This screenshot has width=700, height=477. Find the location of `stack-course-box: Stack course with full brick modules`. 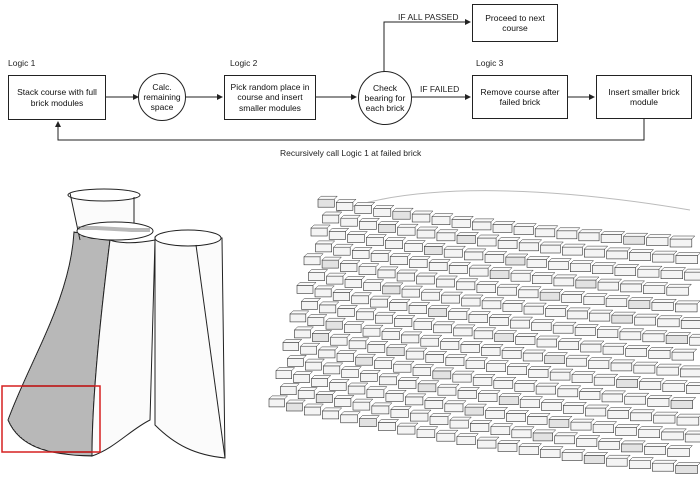

stack-course-box: Stack course with full brick modules is located at coordinates (57, 97).